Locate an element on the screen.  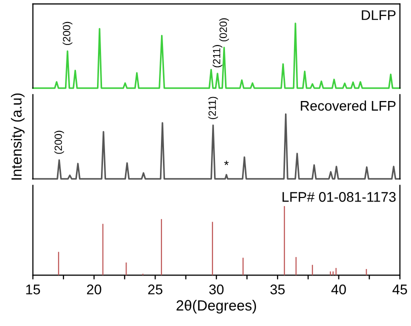
x-tick-label: 30 is located at coordinates (216, 289).